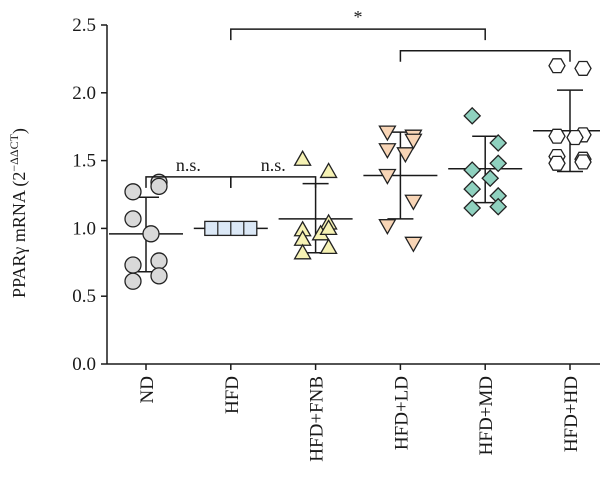 This screenshot has height=488, width=600. What do you see at coordinates (84, 93) in the screenshot?
I see `y-tick-label: 2.0` at bounding box center [84, 93].